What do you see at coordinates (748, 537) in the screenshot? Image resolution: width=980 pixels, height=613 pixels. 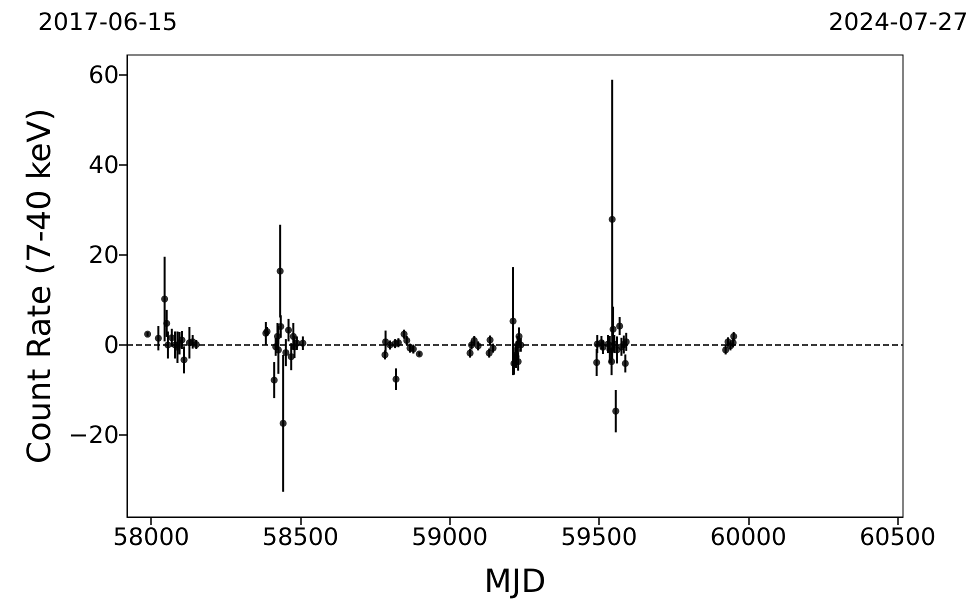 I see `x-tick-label: 60000` at bounding box center [748, 537].